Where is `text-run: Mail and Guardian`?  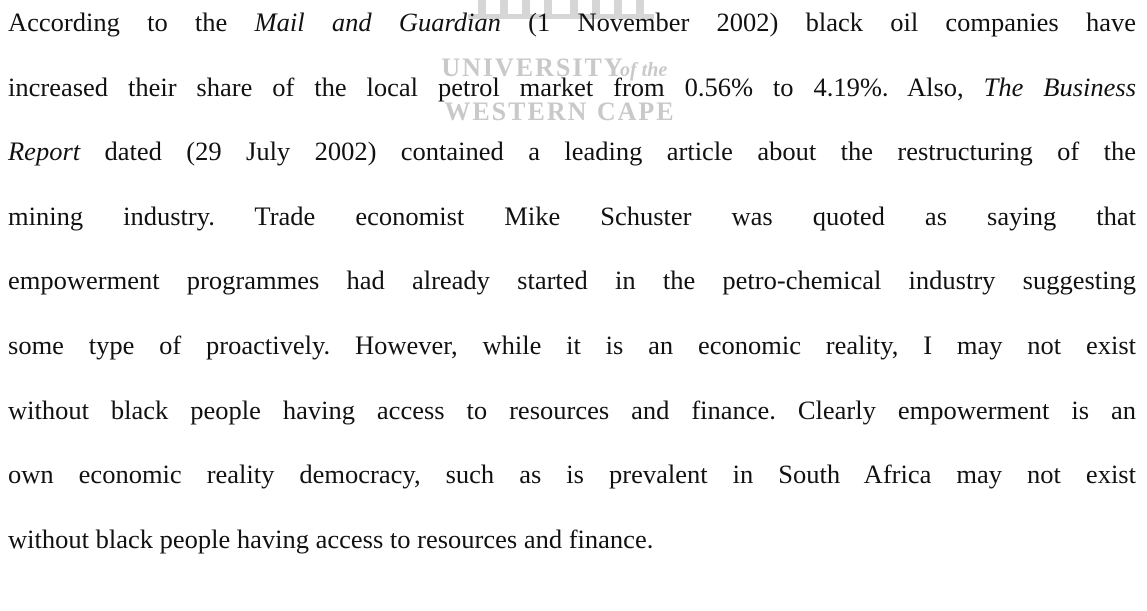 text-run: Mail and Guardian is located at coordinates (377, 22).